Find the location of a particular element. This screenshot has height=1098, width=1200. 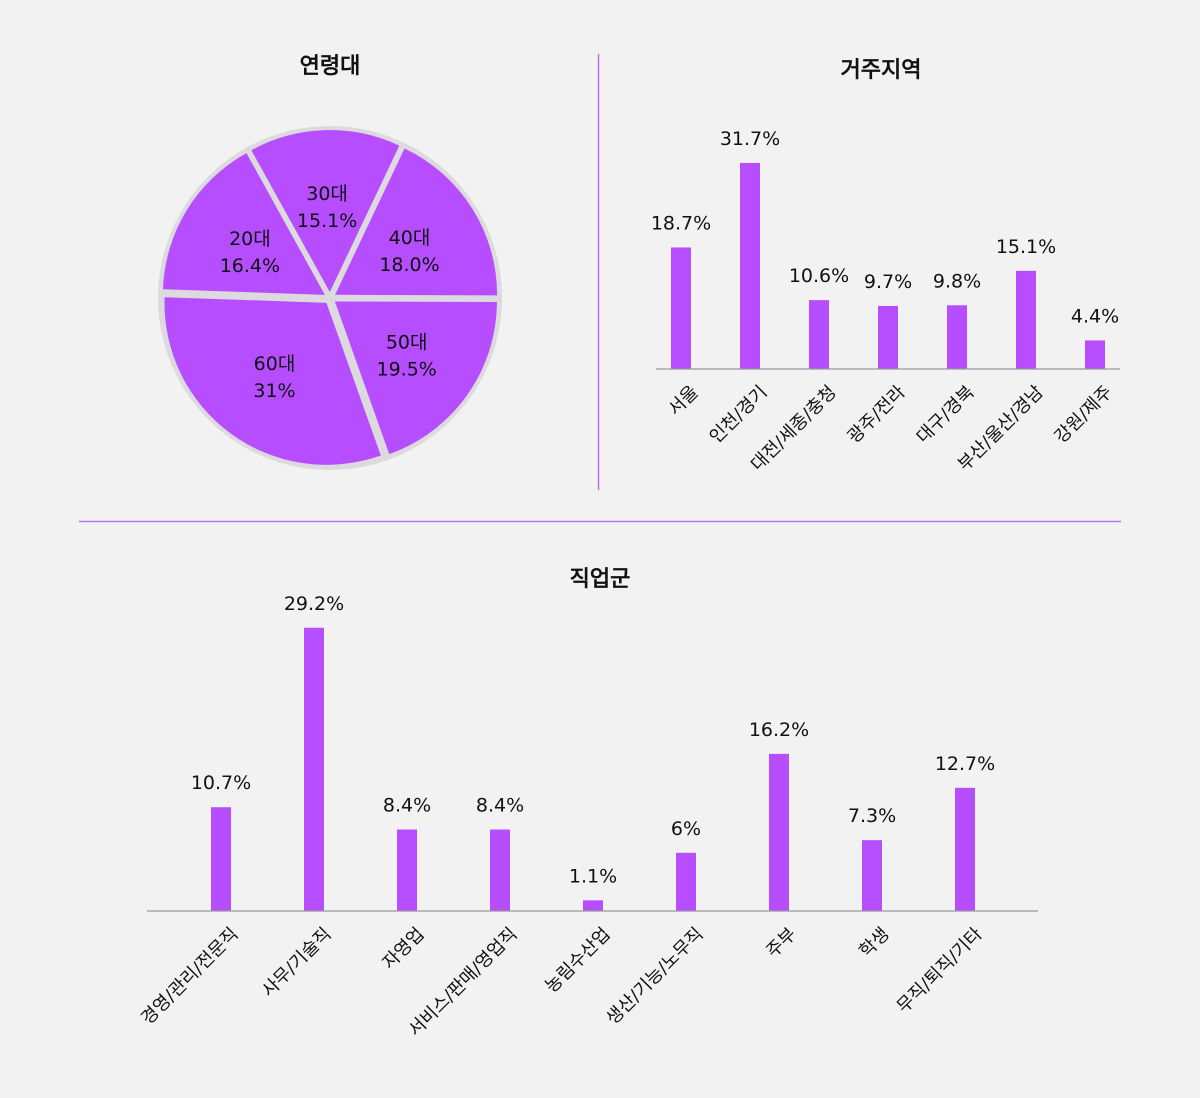

region-bars is located at coordinates (888, 265).